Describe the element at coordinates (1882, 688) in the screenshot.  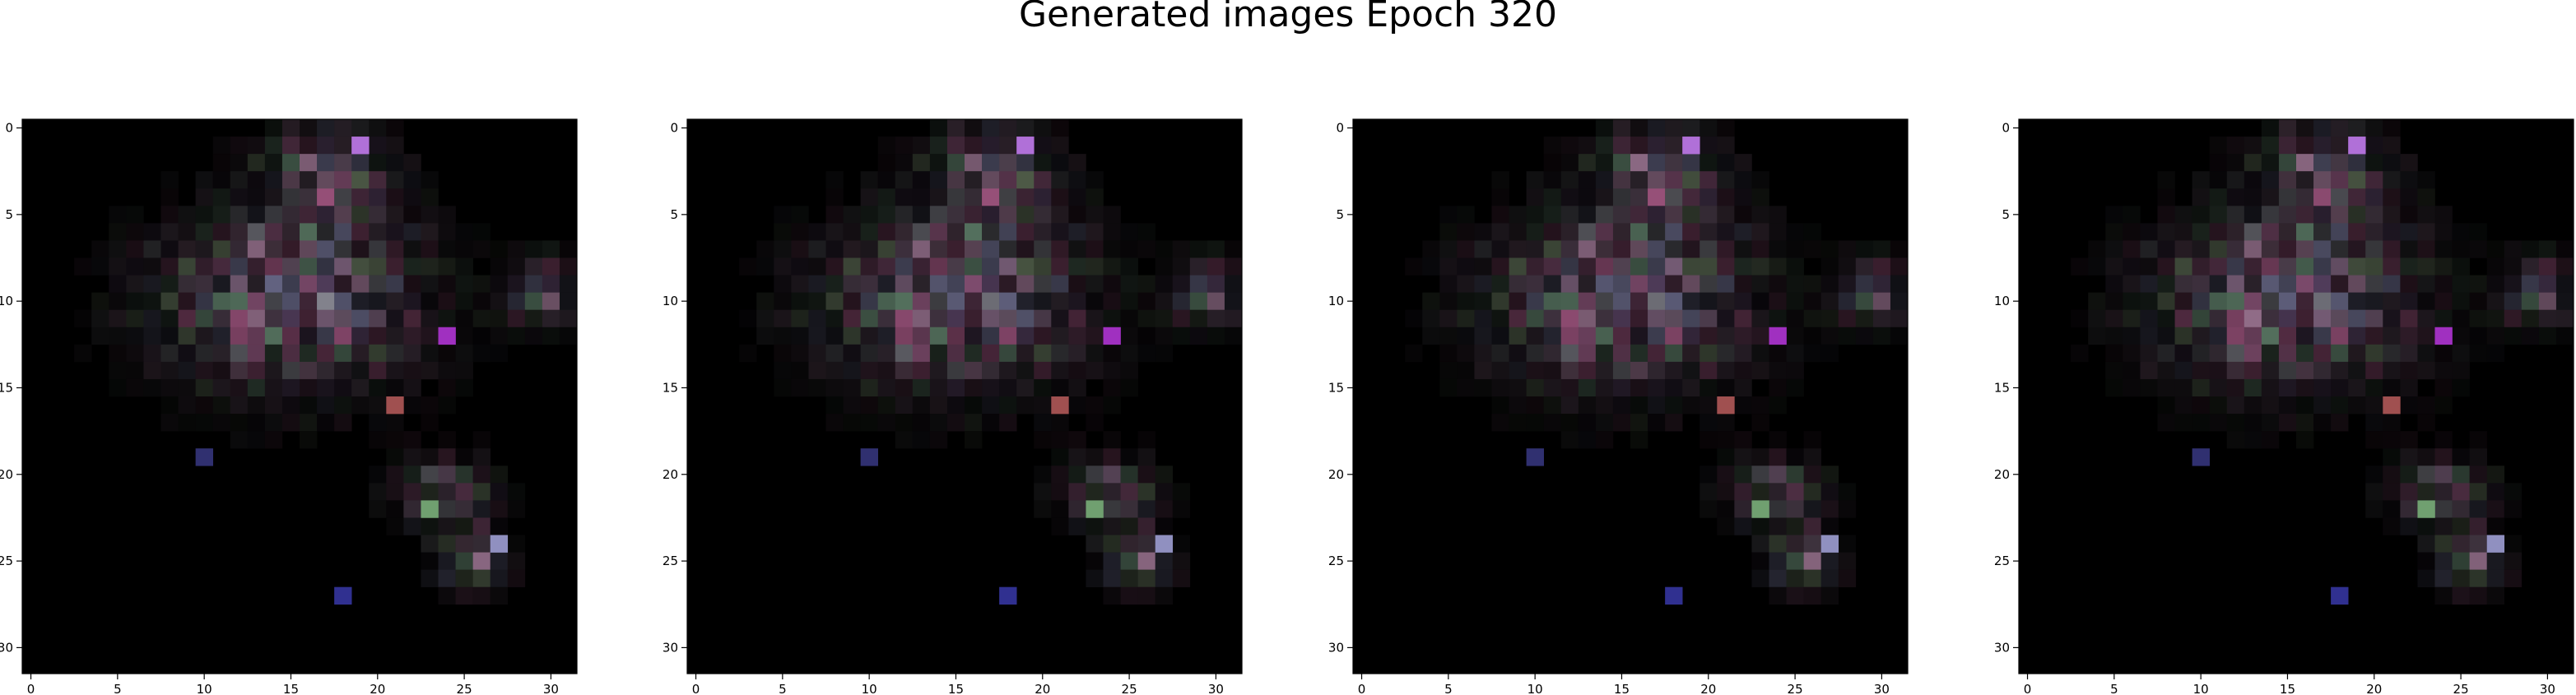
I see `x-tick-label: 30` at that location.